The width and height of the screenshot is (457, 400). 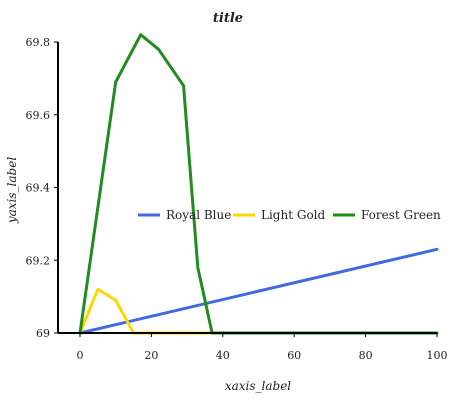 I want to click on x-axis: 0 20 40 60 80 100, so click(x=253, y=347).